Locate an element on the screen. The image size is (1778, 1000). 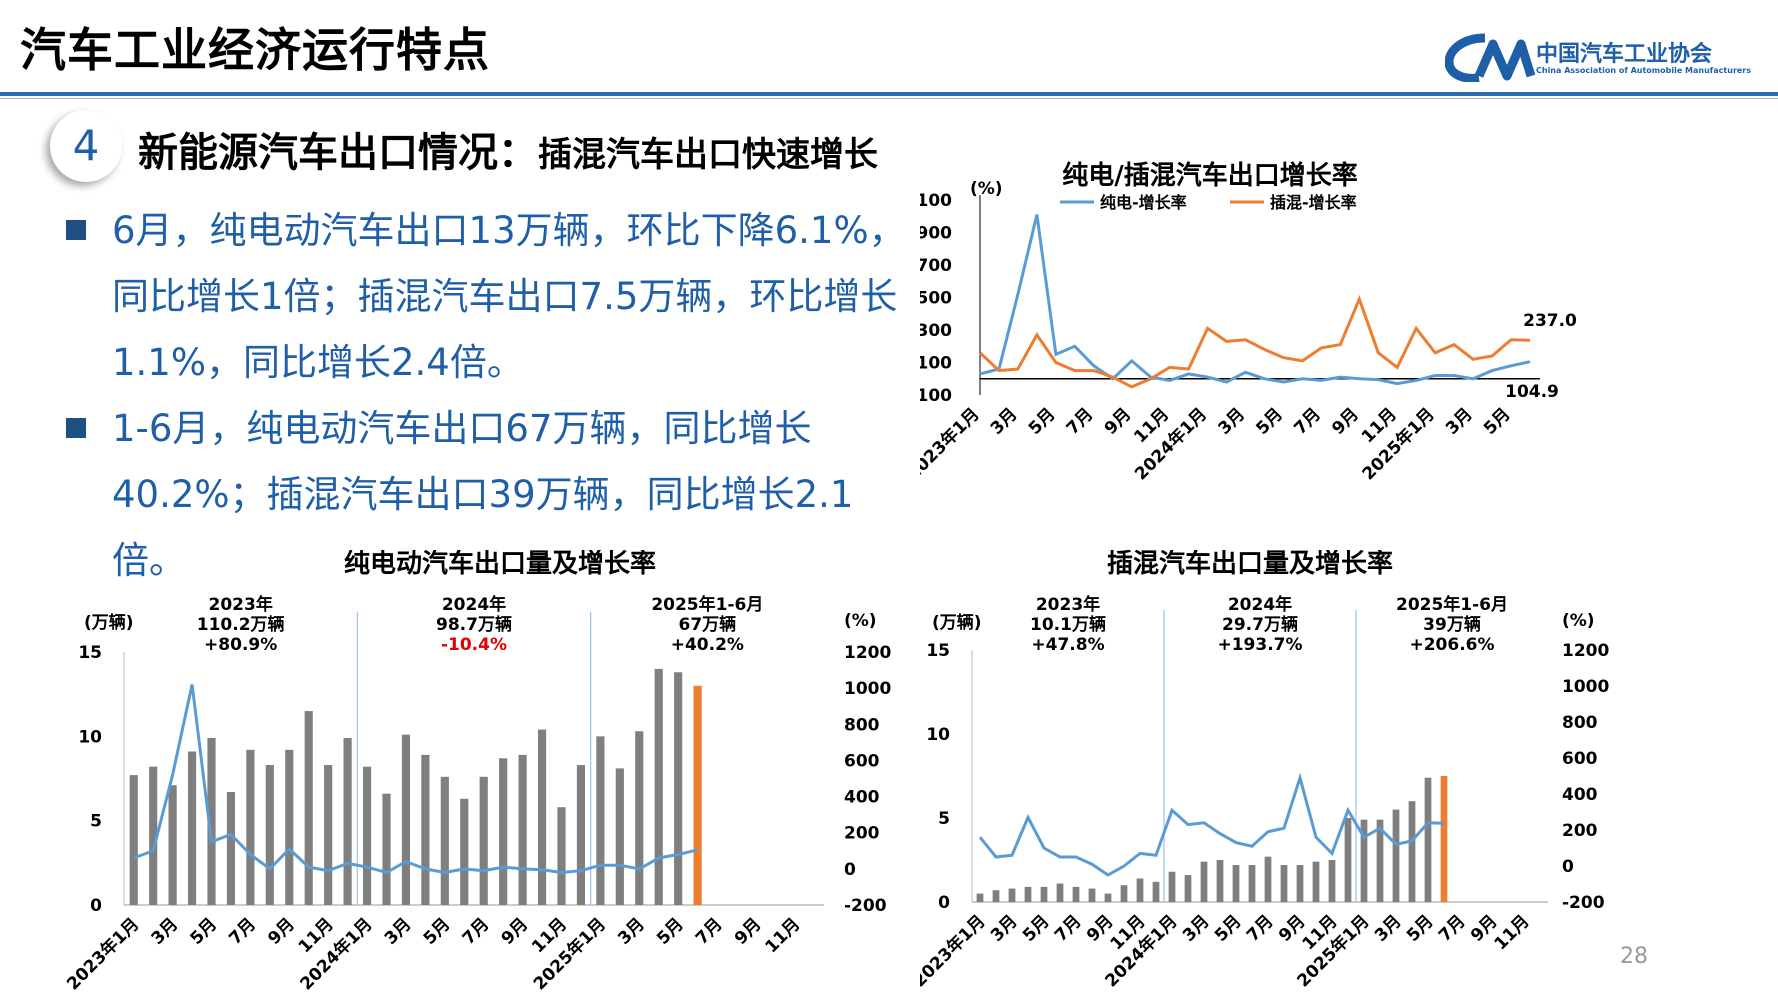
annotation-growth: +40.2% is located at coordinates (707, 645).